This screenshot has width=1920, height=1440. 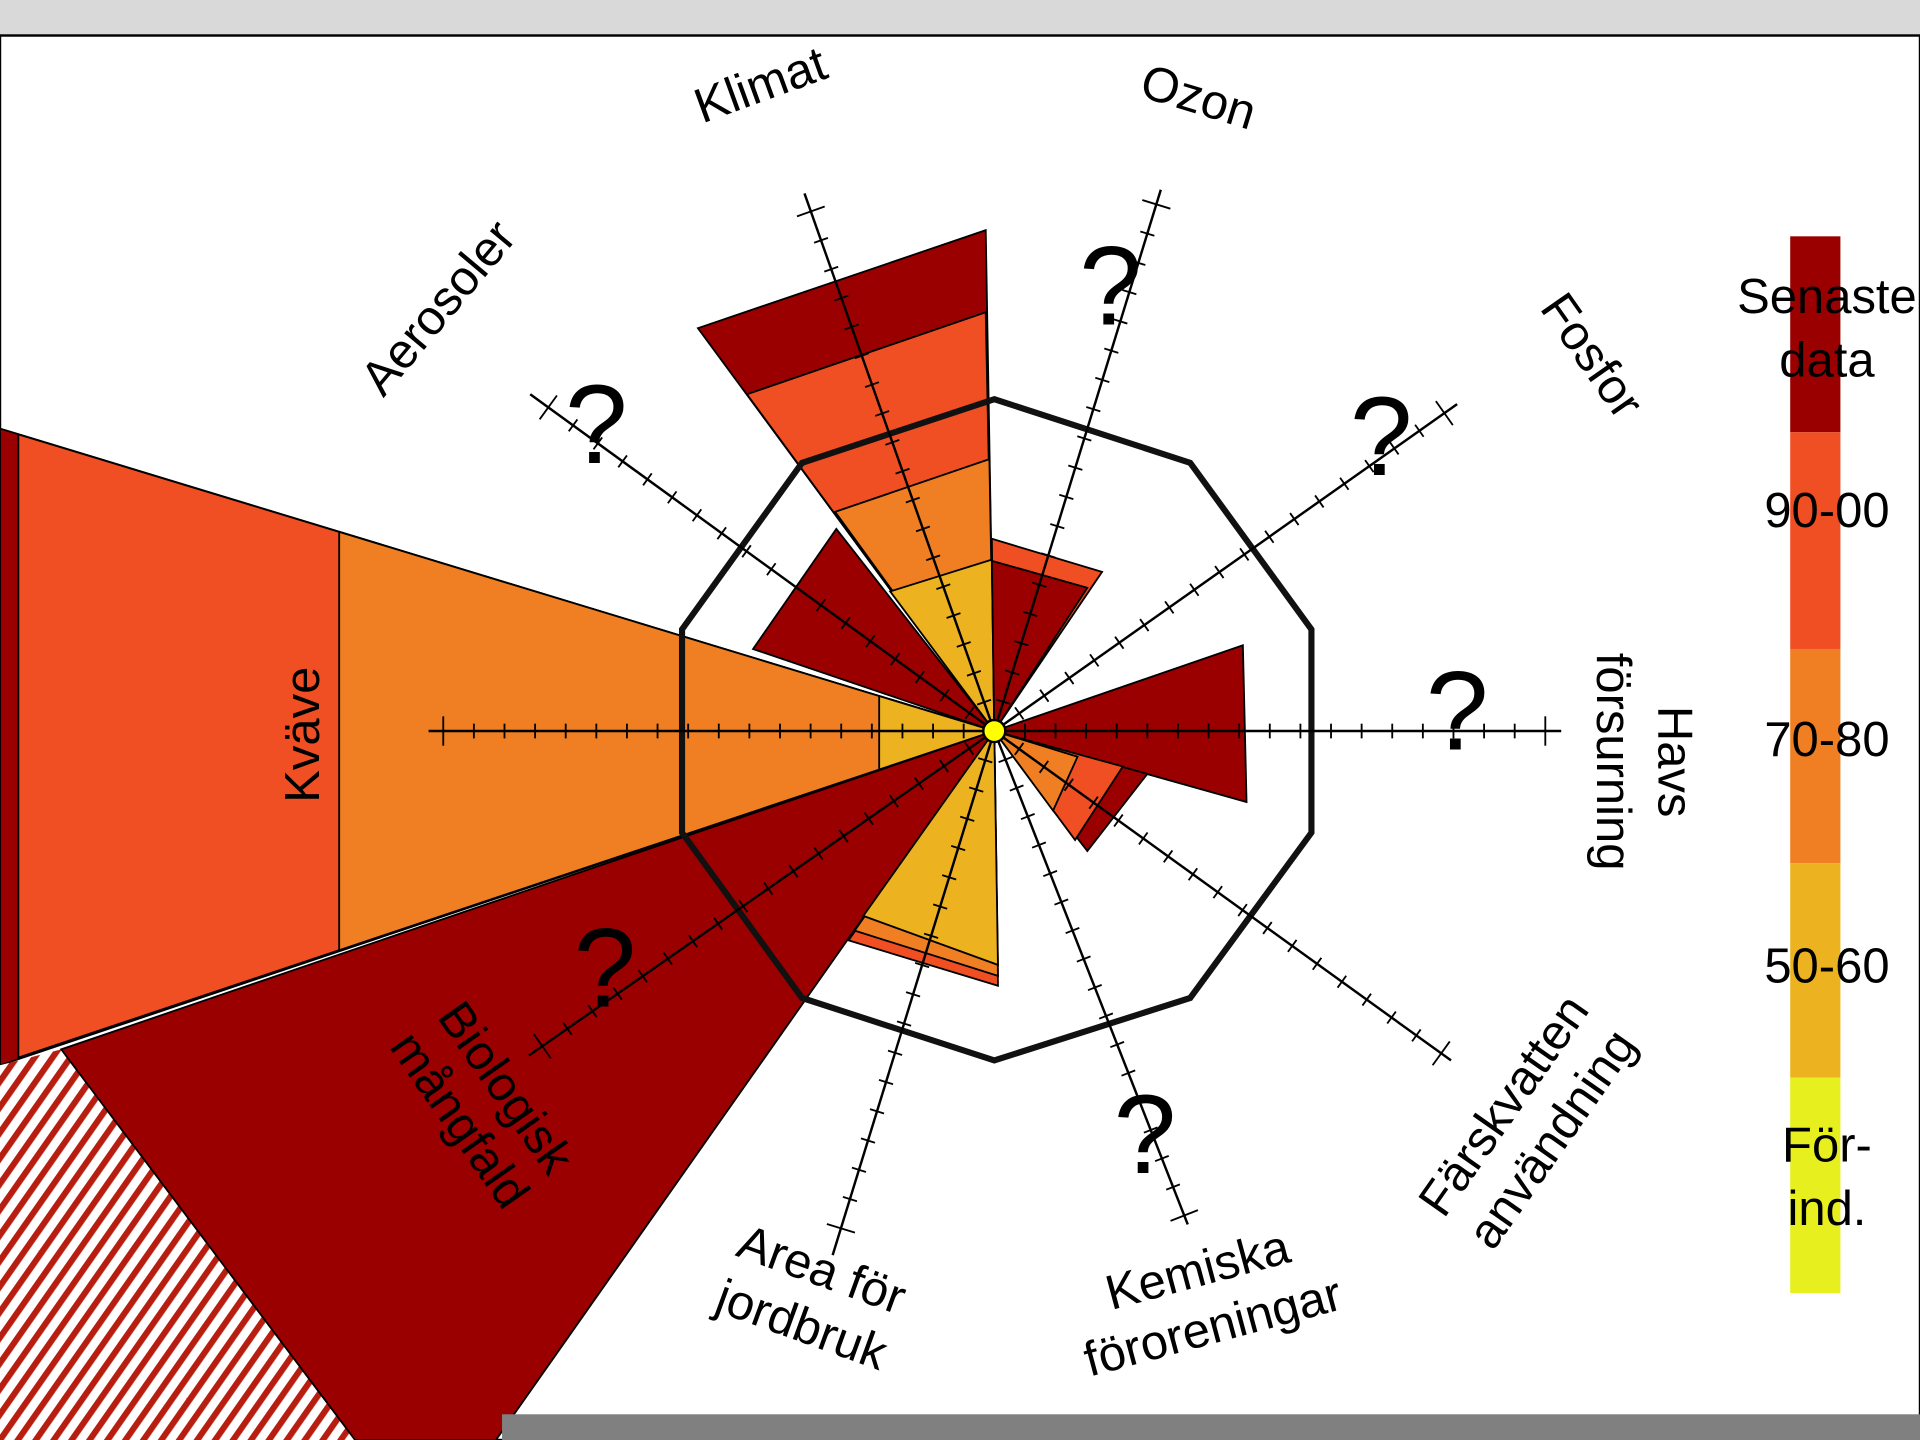 I want to click on boundary-label: Kväve, so click(x=303, y=735).